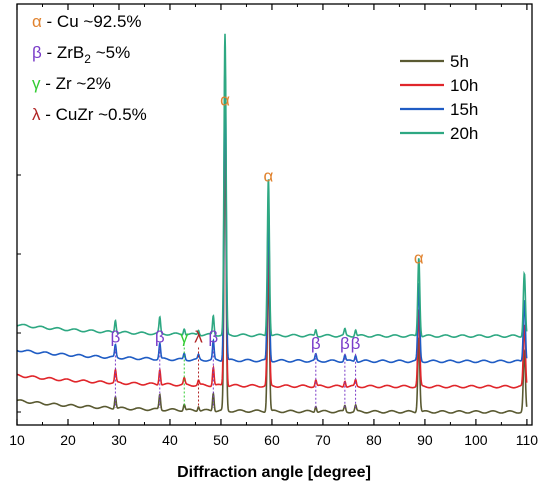 Image resolution: width=550 pixels, height=496 pixels. What do you see at coordinates (464, 133) in the screenshot?
I see `legend-label-20h: 20h` at bounding box center [464, 133].